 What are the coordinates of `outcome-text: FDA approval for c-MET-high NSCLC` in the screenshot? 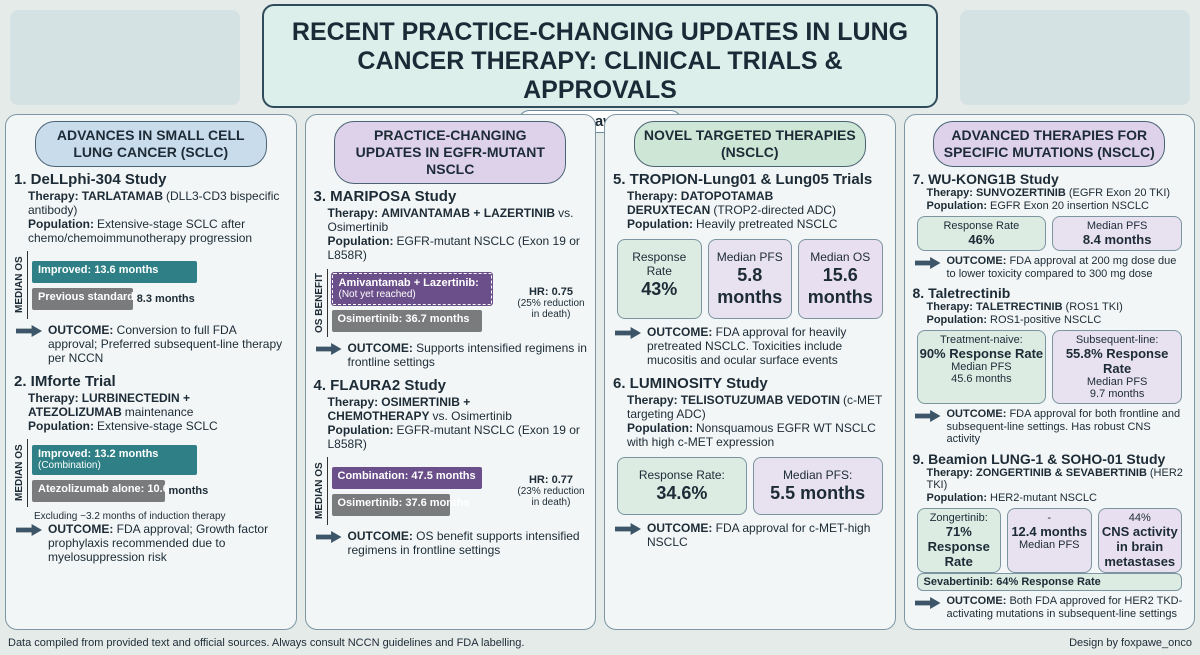 It's located at (759, 535).